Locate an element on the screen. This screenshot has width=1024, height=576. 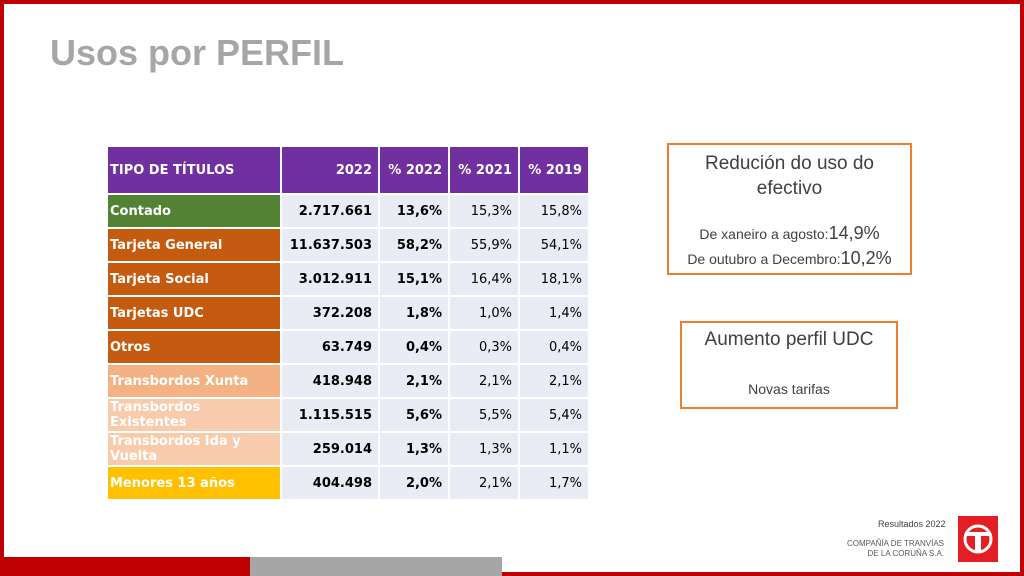
row-label: Tarjeta General is located at coordinates (194, 245).